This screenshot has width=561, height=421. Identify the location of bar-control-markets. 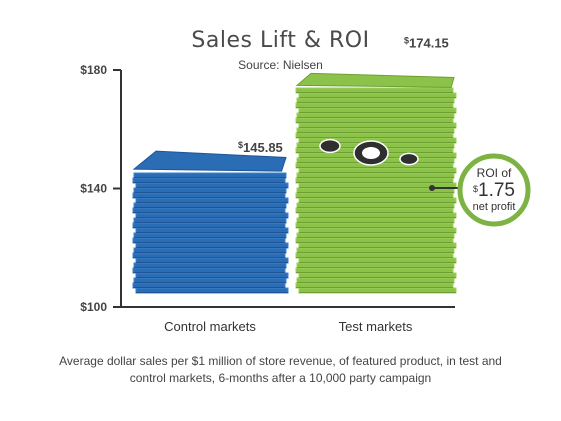
(210, 222).